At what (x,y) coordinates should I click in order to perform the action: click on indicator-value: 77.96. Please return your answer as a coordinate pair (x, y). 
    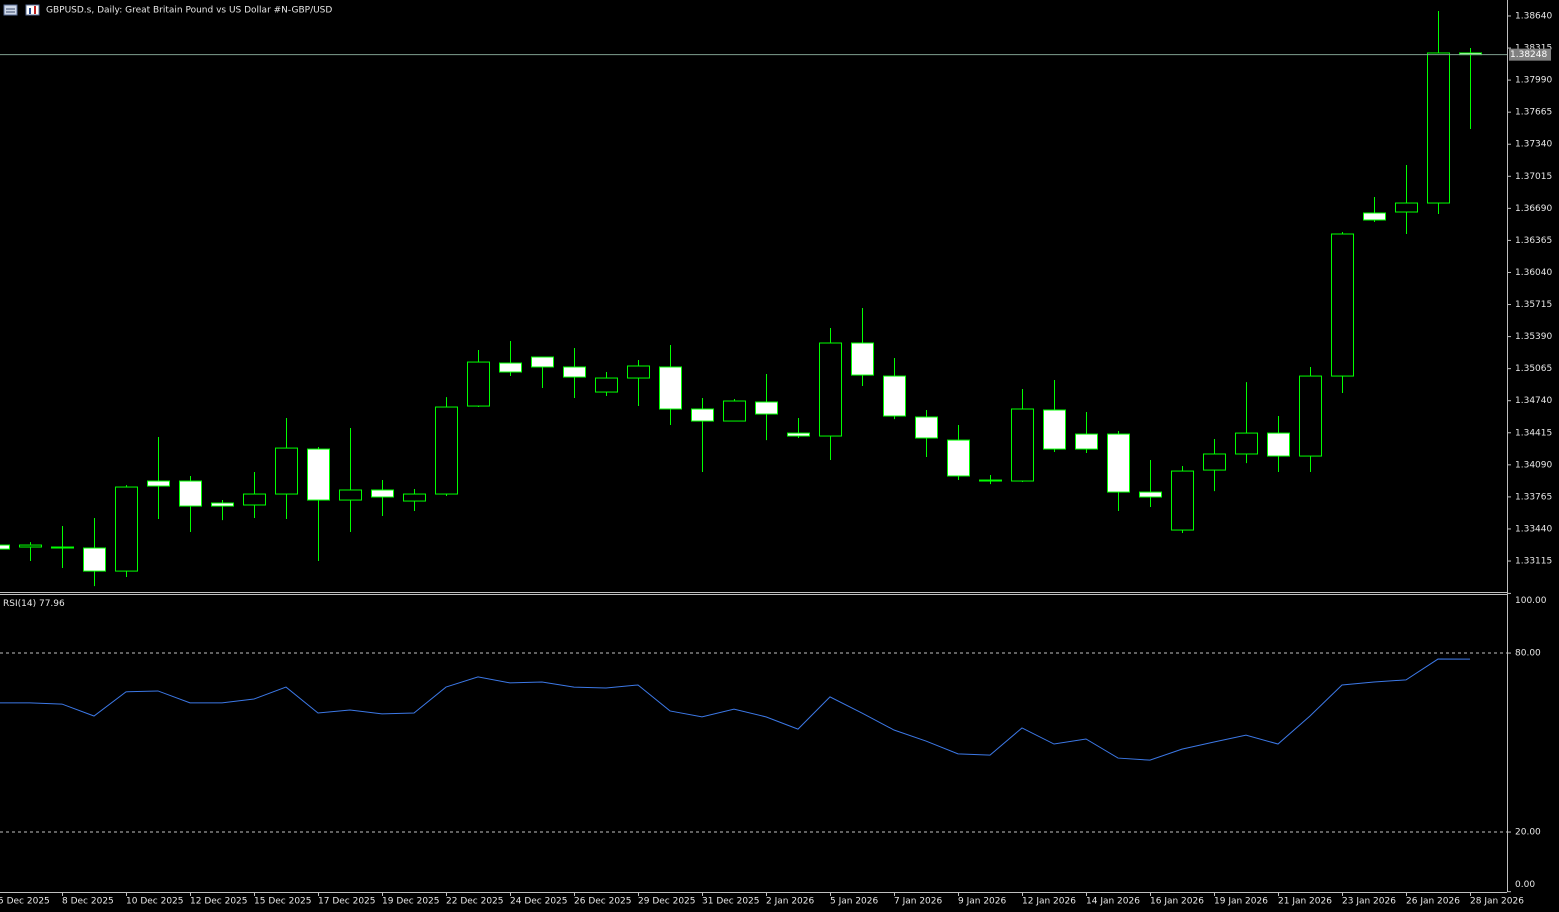
    Looking at the image, I should click on (52, 604).